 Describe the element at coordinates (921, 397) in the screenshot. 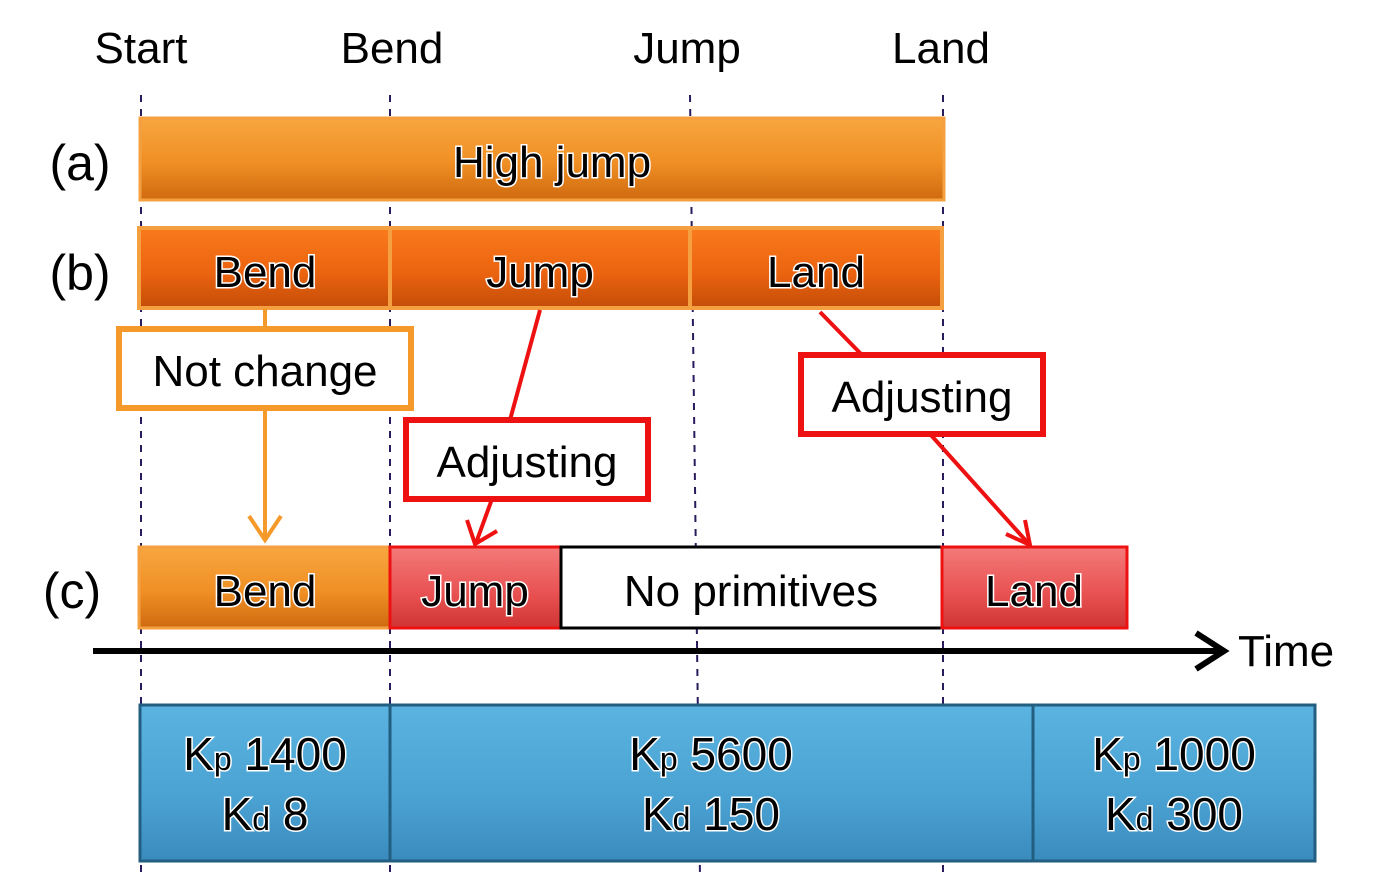

I see `adjusting-land-label: Adjusting` at that location.